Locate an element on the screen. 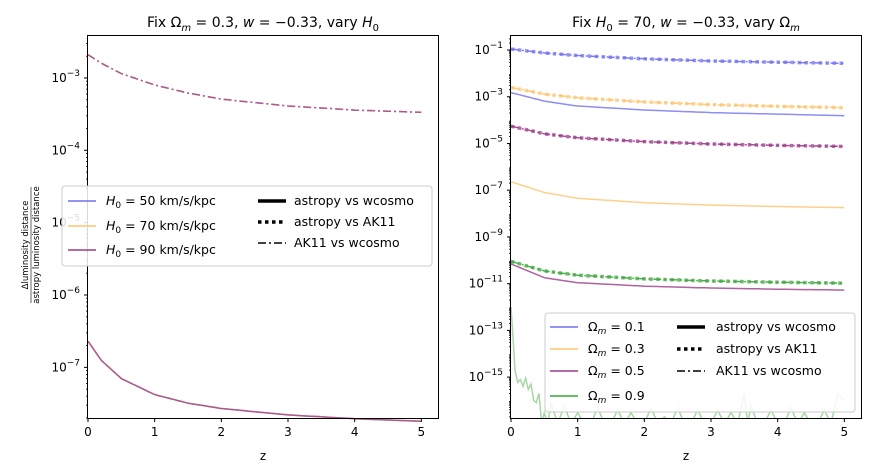 This screenshot has width=872, height=472. legend-label-h90: H0 = 90 km/s/kpc is located at coordinates (161, 251).